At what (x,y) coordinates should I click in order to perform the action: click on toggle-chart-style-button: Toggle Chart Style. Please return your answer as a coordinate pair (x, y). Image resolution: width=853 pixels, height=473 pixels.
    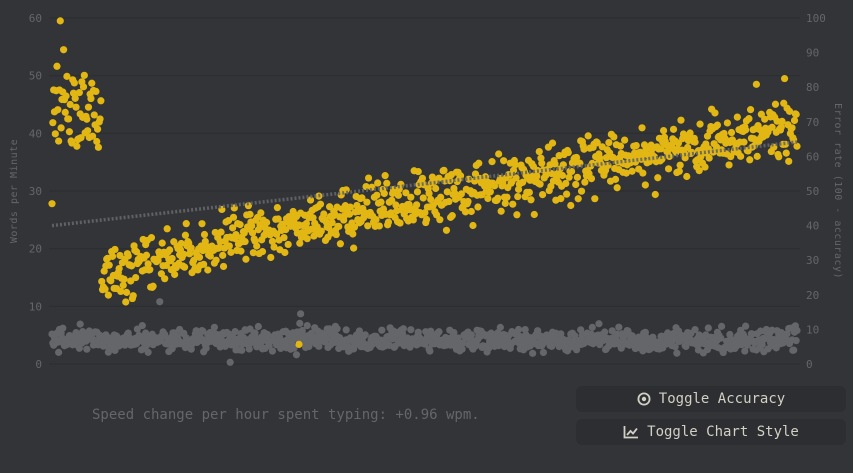
    Looking at the image, I should click on (711, 432).